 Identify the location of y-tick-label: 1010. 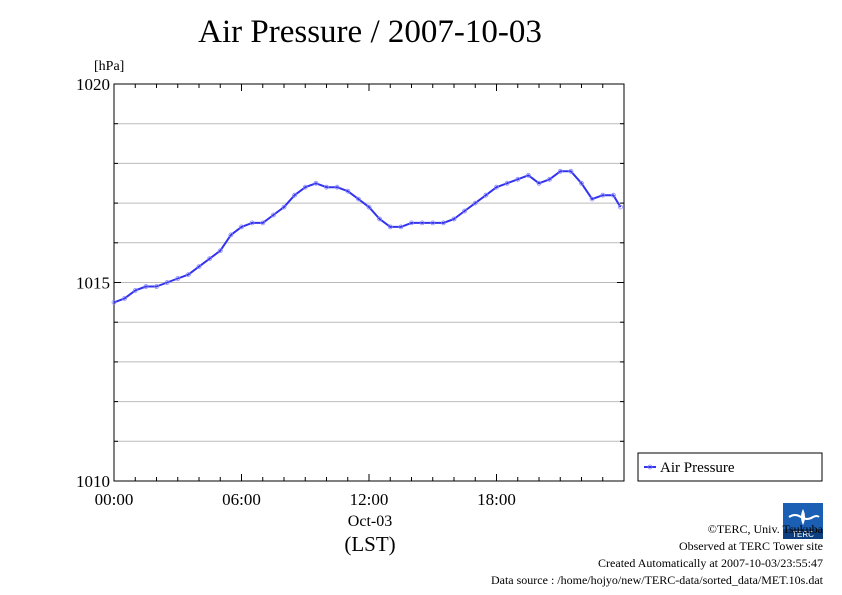
(93, 481).